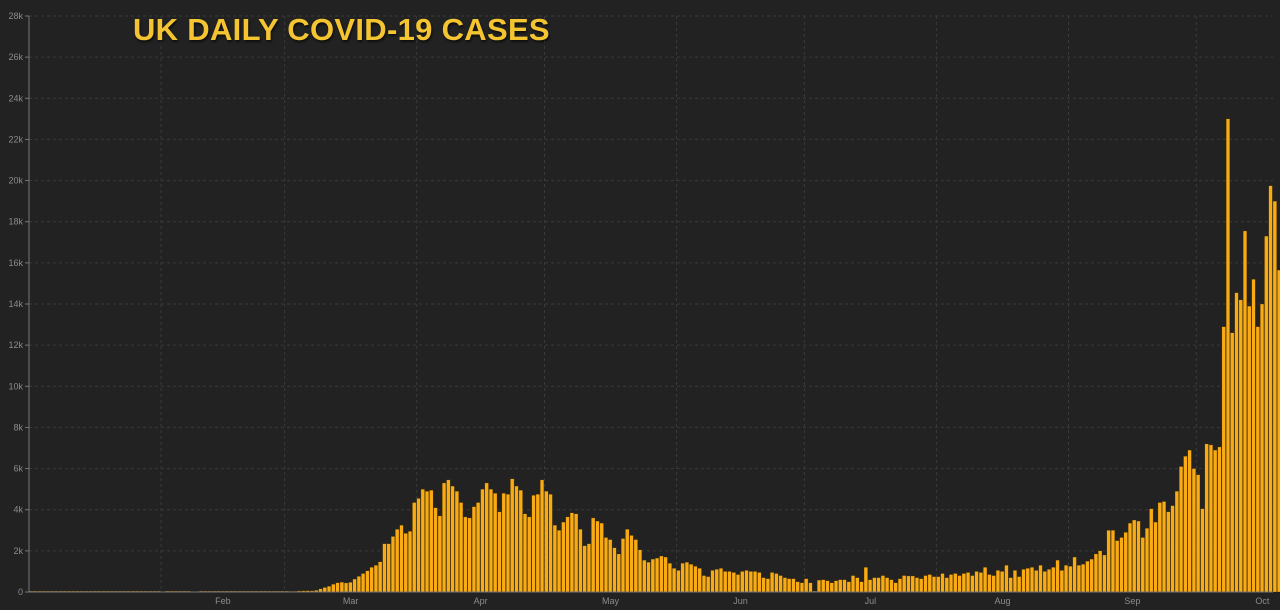 The width and height of the screenshot is (1280, 610). What do you see at coordinates (351, 601) in the screenshot?
I see `x-tick-label: Mar` at bounding box center [351, 601].